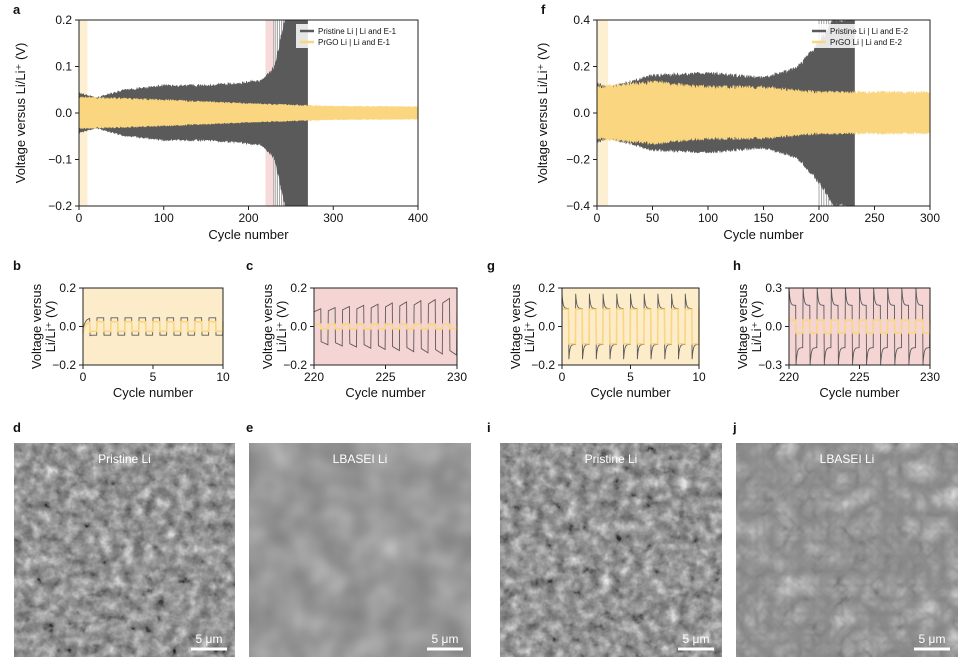 The image size is (974, 666). I want to click on panel-label-c: c, so click(249, 265).